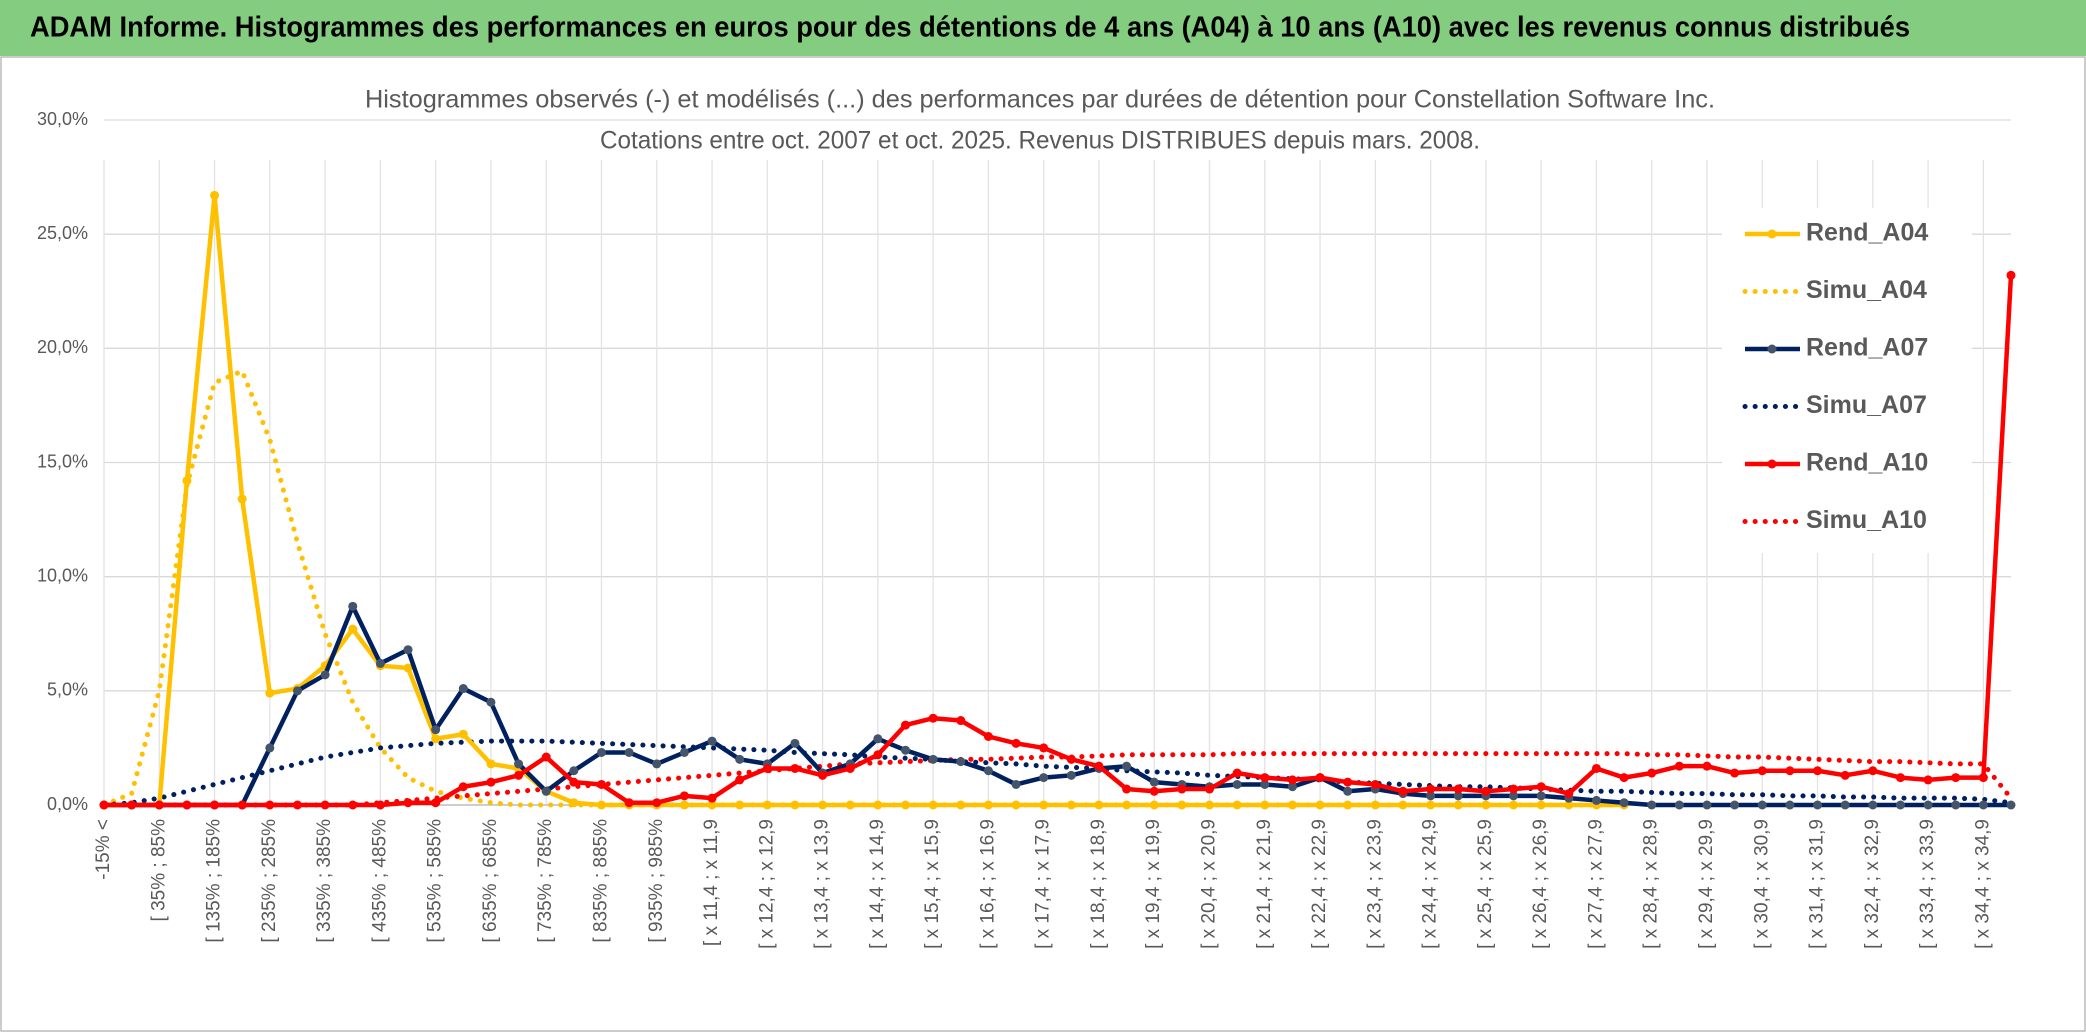 The height and width of the screenshot is (1033, 2086). I want to click on x-tick-label: [ x 30,4 ; x 30,9, so click(1761, 884).